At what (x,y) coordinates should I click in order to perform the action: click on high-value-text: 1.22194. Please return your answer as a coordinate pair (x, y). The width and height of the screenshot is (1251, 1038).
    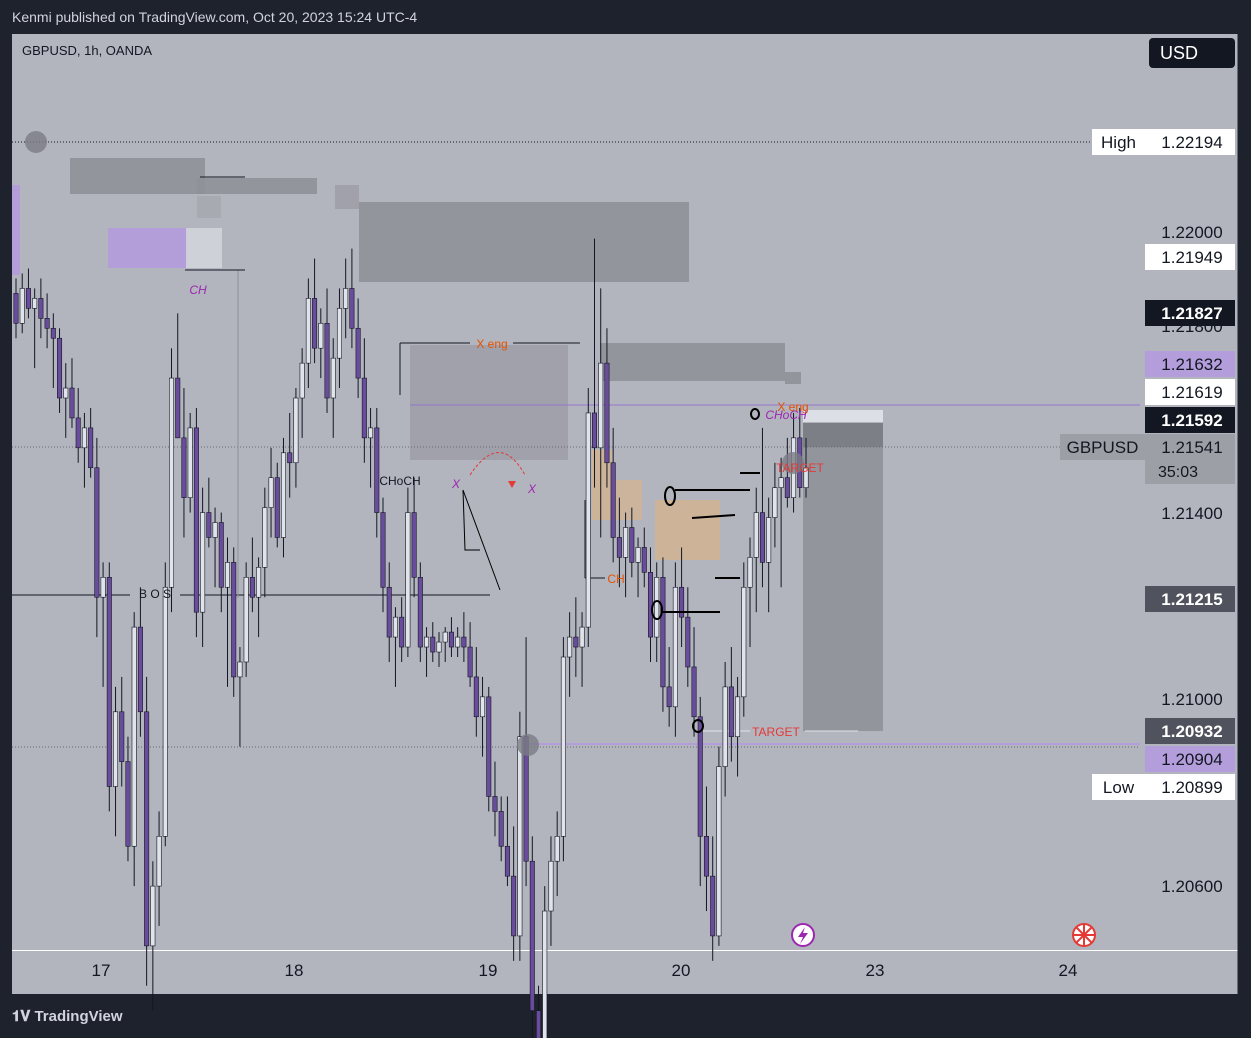
    Looking at the image, I should click on (1191, 142).